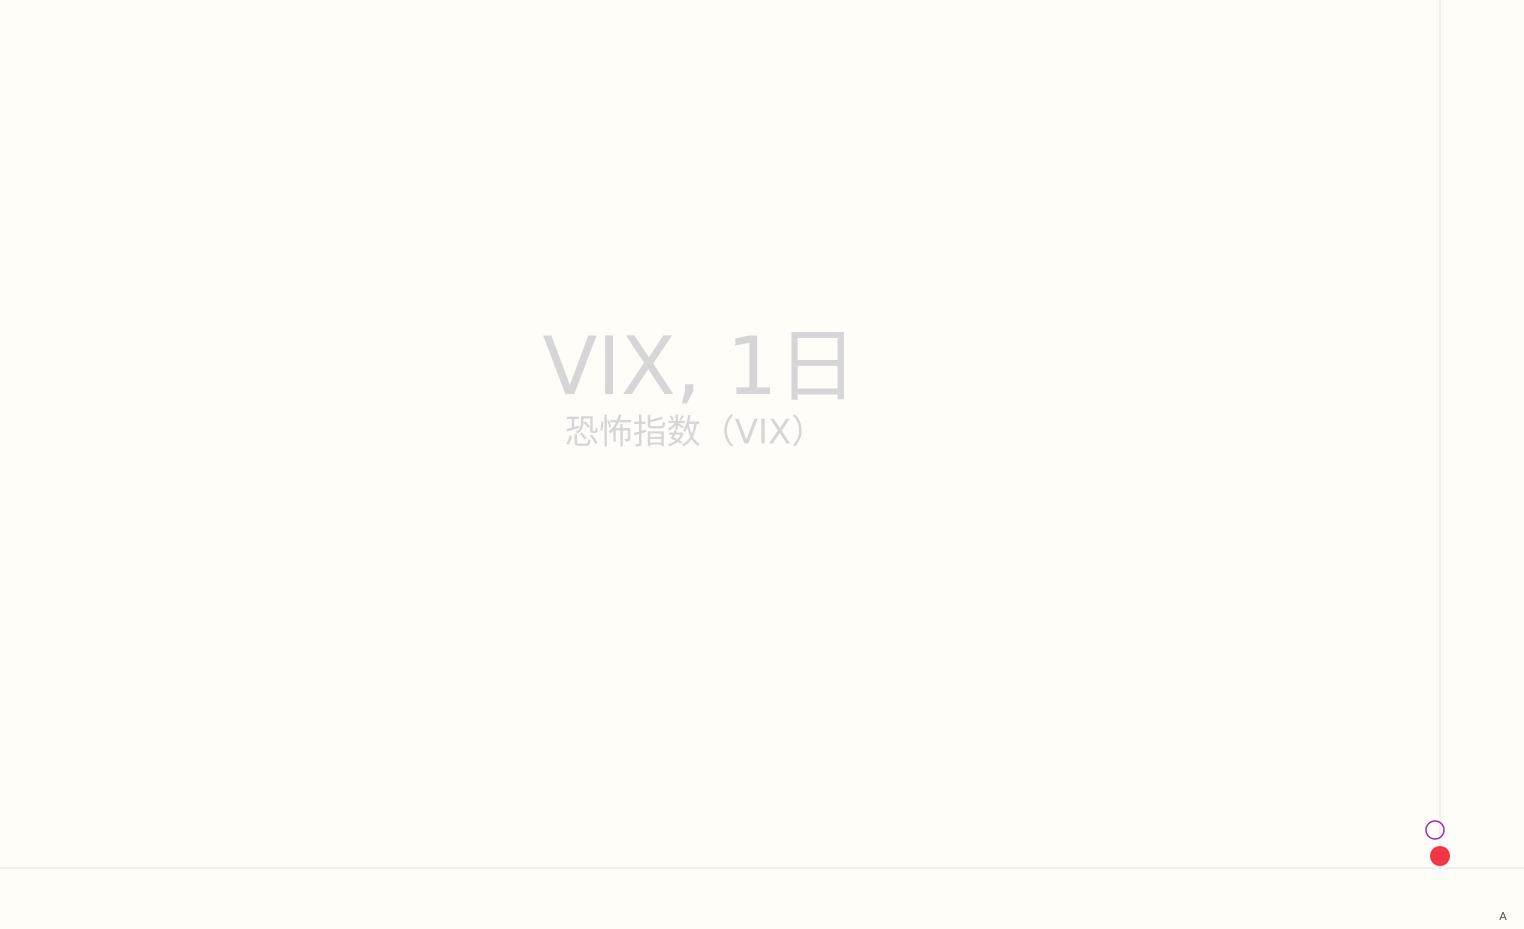 This screenshot has height=929, width=1524. What do you see at coordinates (1503, 916) in the screenshot?
I see `auto-scale: A` at bounding box center [1503, 916].